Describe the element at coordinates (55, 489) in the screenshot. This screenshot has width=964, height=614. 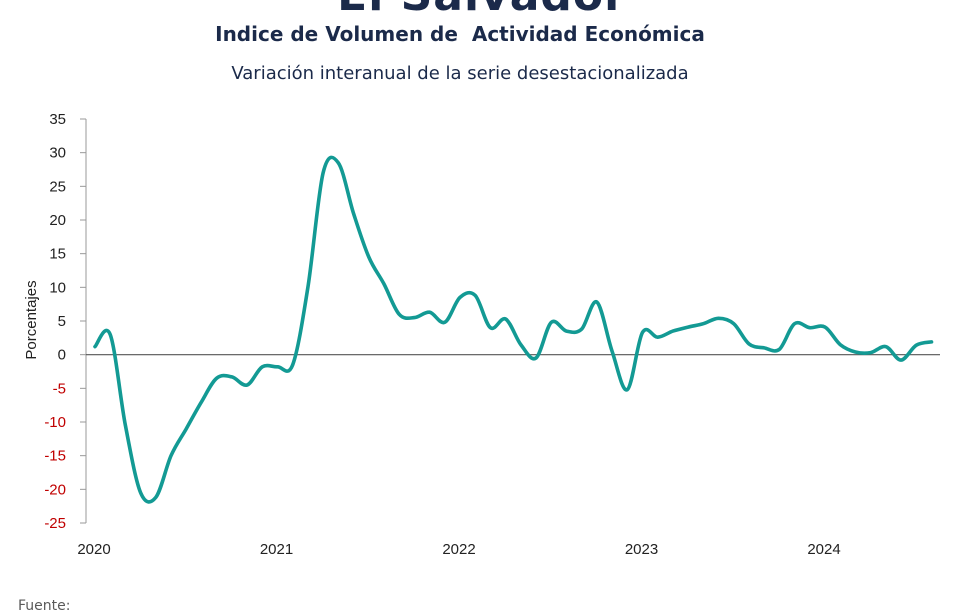
I see `y-tick-label: -20` at that location.